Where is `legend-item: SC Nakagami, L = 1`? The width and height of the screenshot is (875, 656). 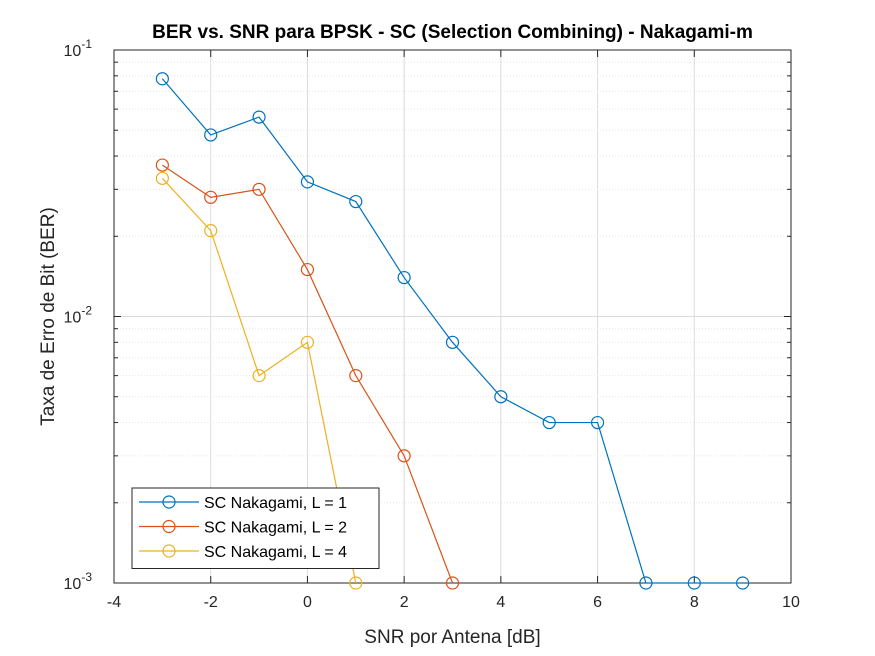
legend-item: SC Nakagami, L = 1 is located at coordinates (243, 503).